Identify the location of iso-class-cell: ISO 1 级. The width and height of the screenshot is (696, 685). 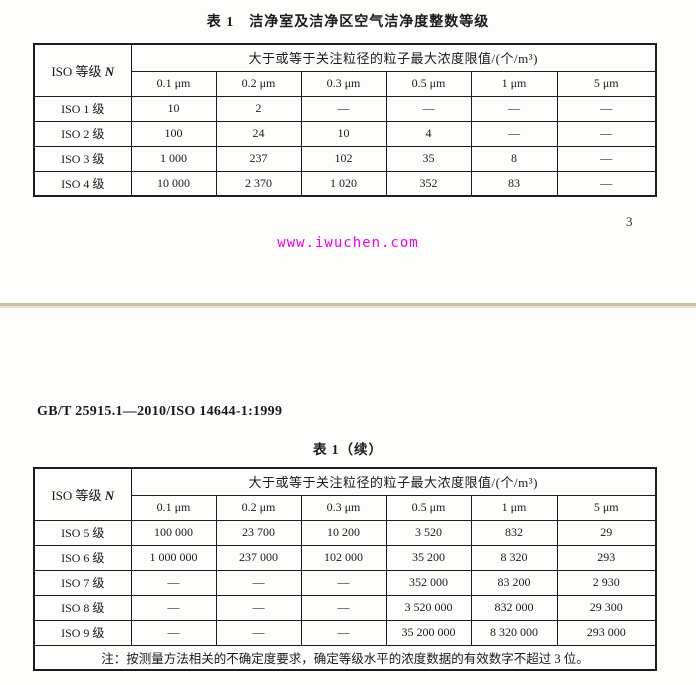
(82, 108).